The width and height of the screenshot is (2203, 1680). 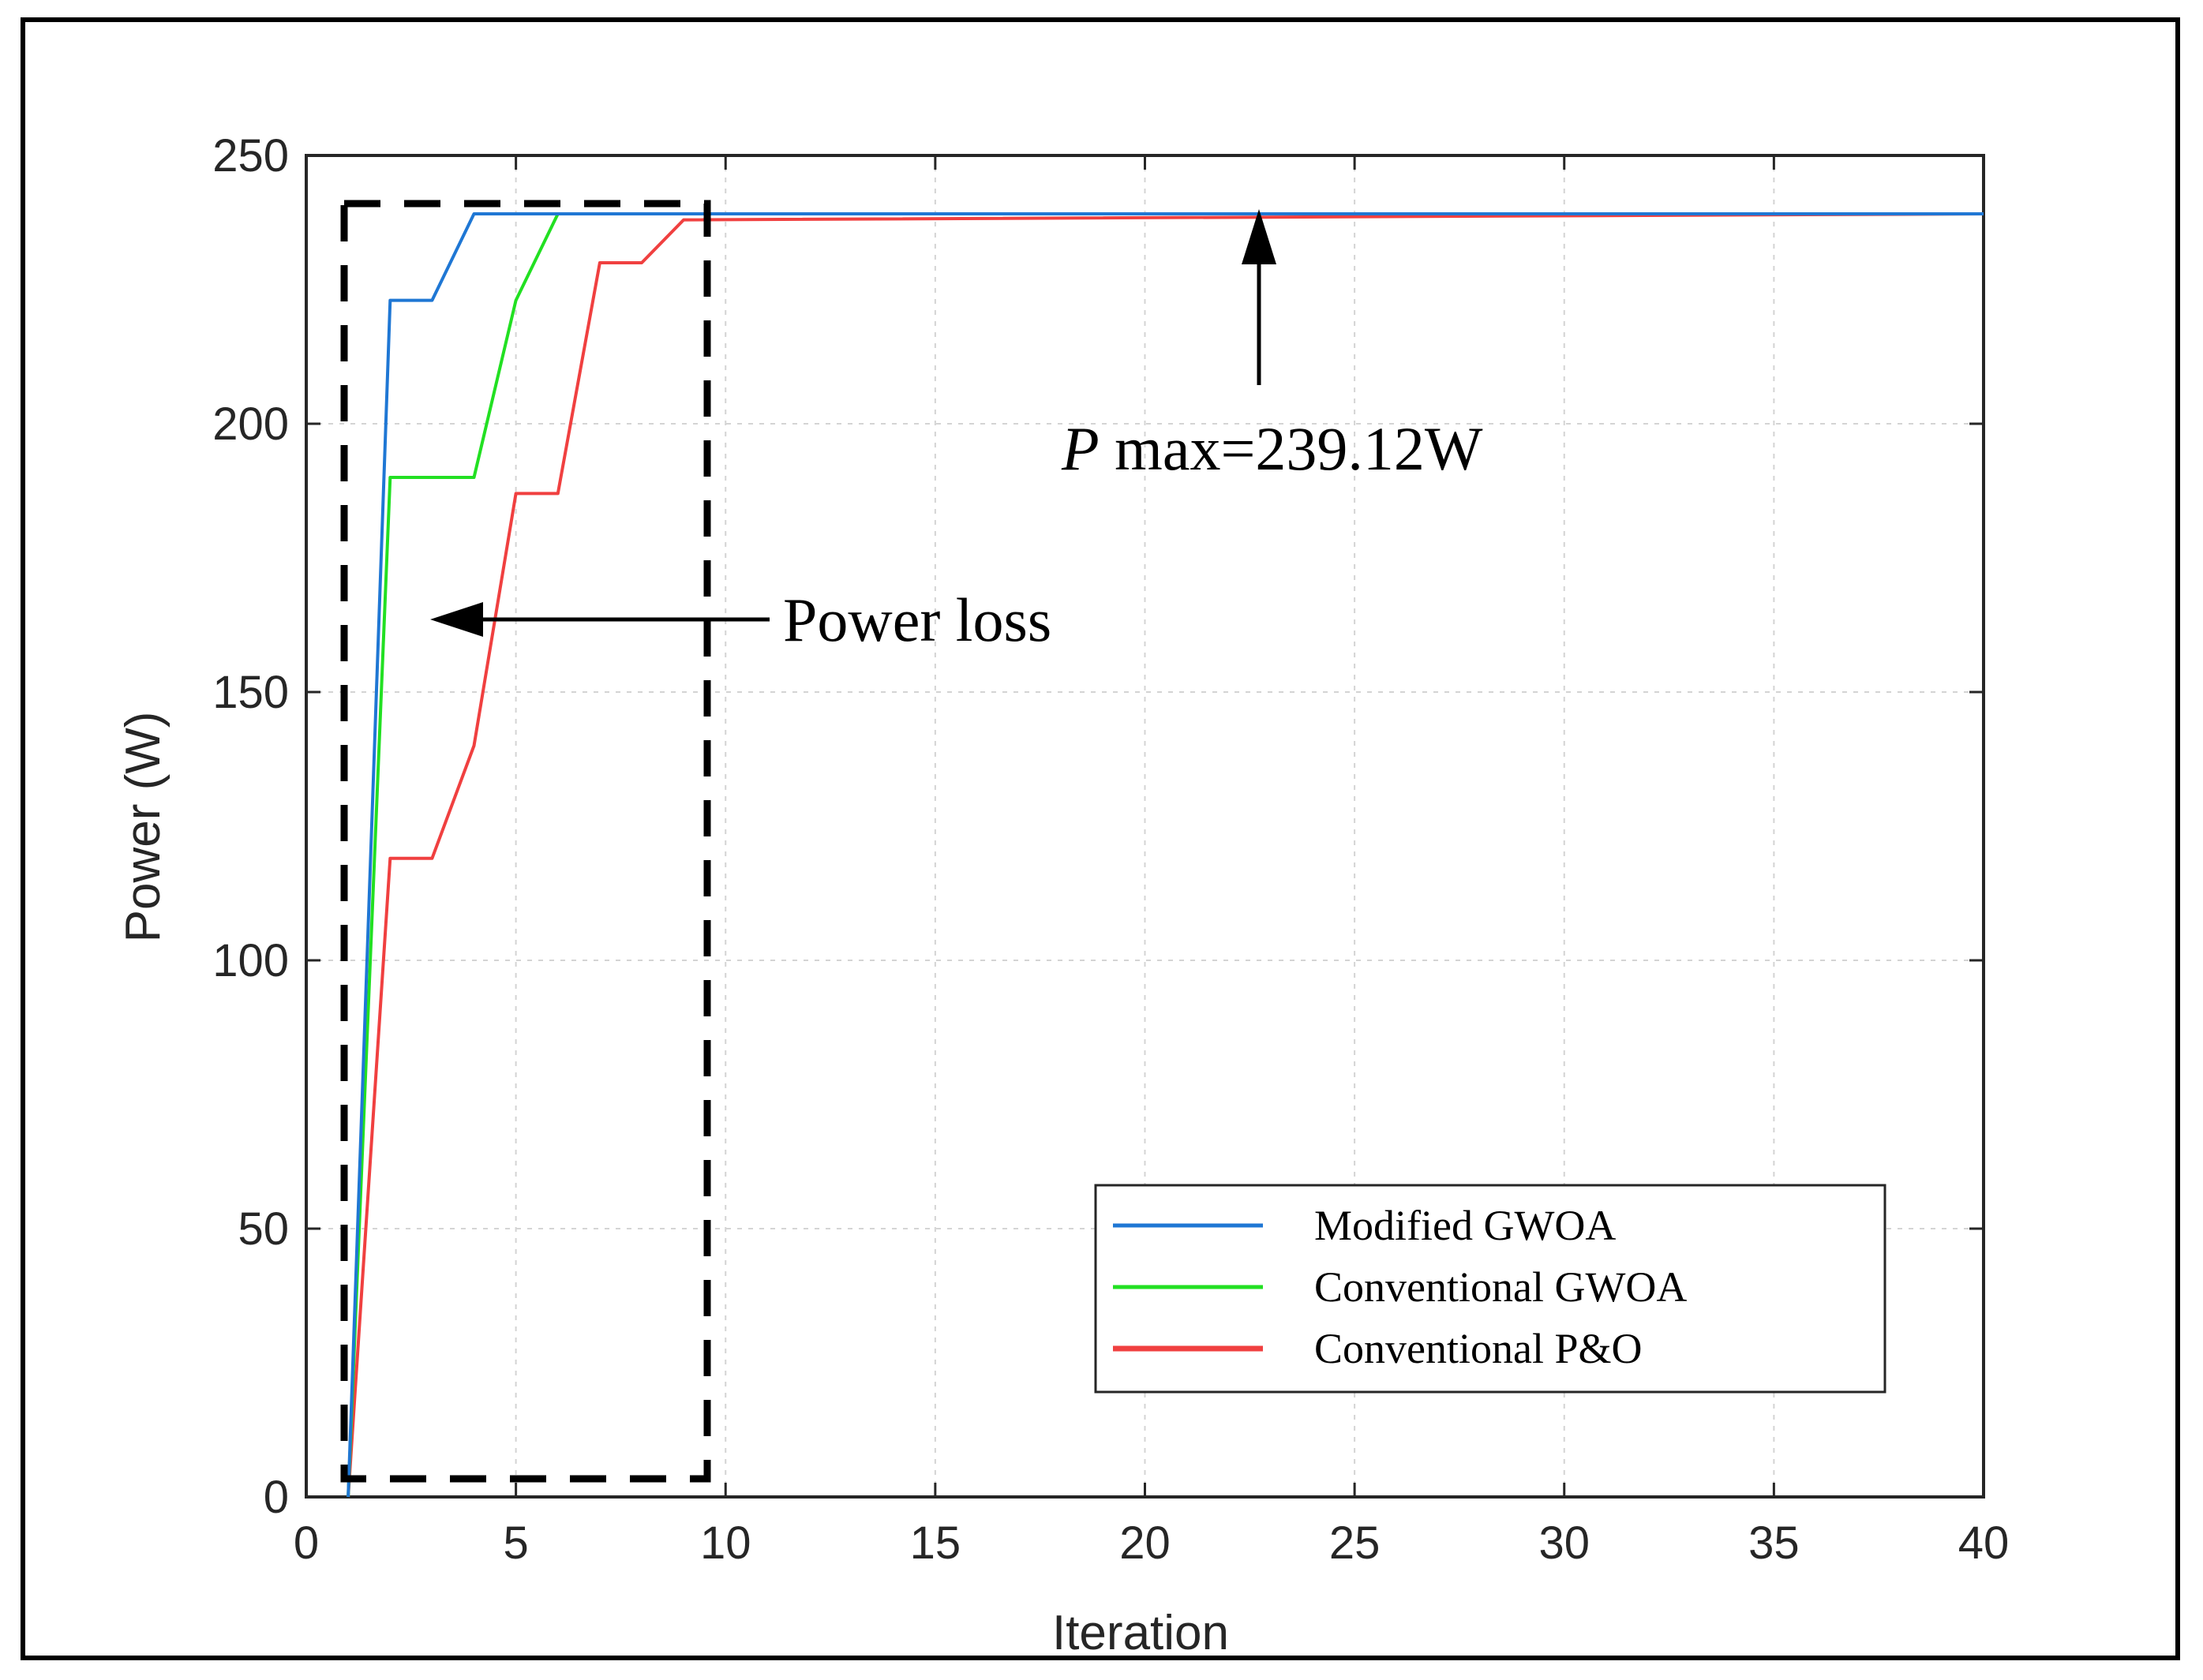 I want to click on y-tick-label: 150, so click(x=251, y=692).